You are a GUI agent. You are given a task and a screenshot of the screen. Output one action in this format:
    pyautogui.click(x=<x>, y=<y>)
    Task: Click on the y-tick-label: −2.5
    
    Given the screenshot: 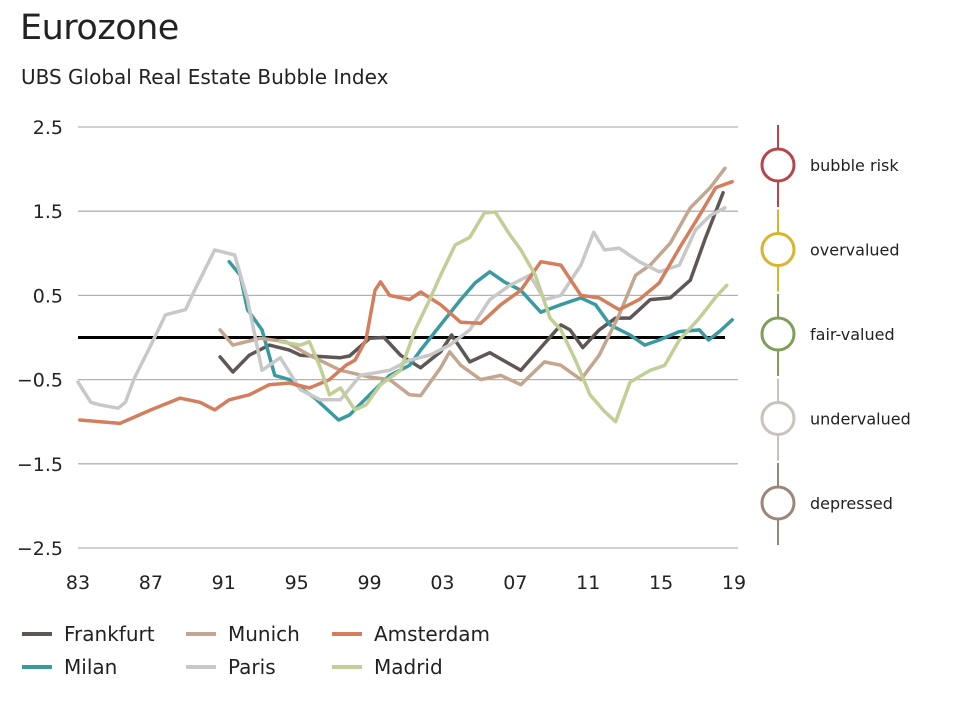 What is the action you would take?
    pyautogui.click(x=40, y=549)
    